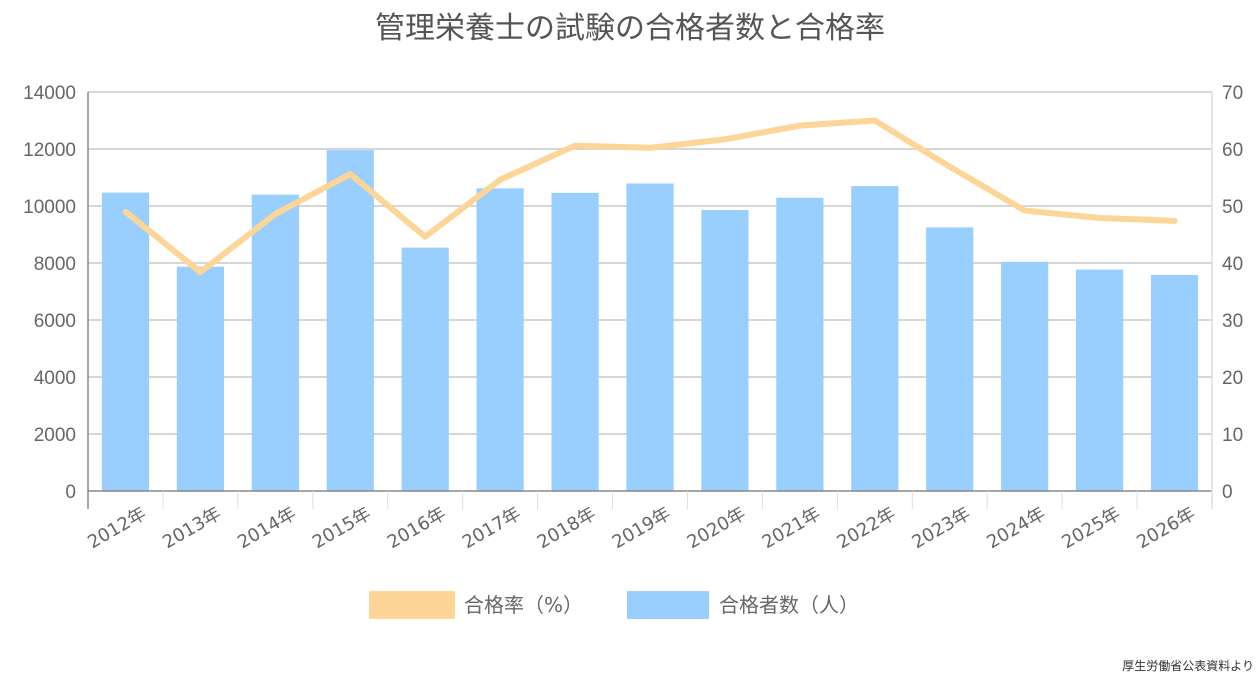 Image resolution: width=1260 pixels, height=682 pixels. What do you see at coordinates (630, 28) in the screenshot?
I see `chart-title: 管理栄養士の試験の合格者数と合格率` at bounding box center [630, 28].